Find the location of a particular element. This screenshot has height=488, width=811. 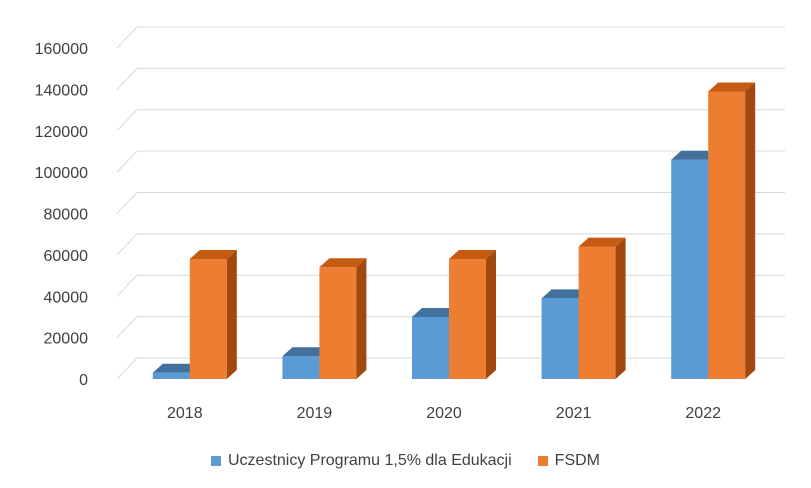

legend-item-uczestnicy: Uczestnicy Programu 1,5% dla Edukacji is located at coordinates (361, 461).